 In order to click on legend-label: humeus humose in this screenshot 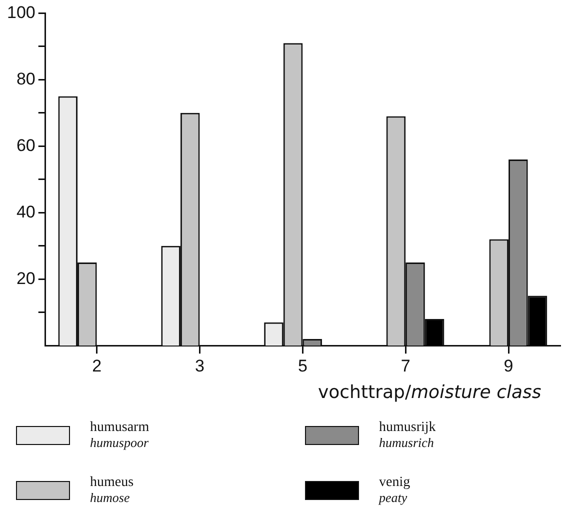, I will do `click(112, 490)`.